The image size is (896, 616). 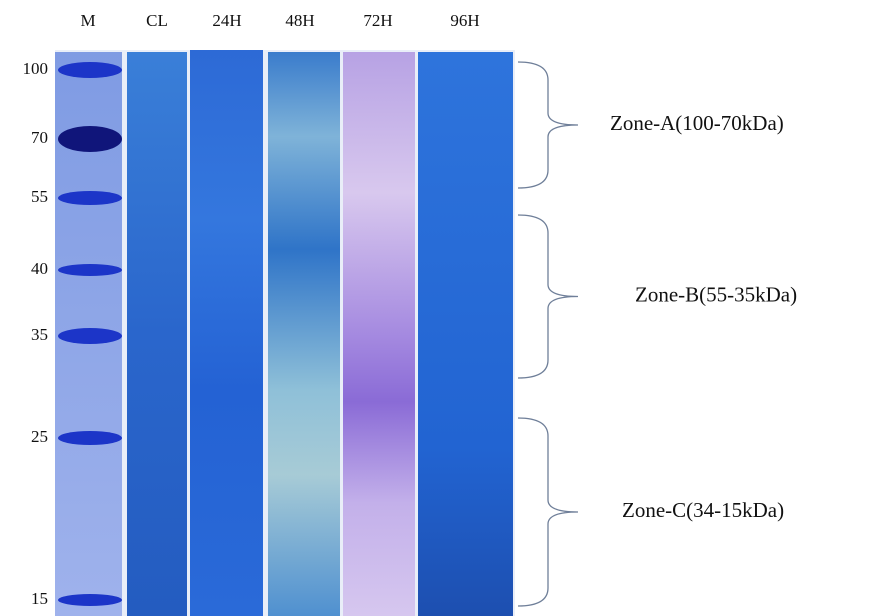 What do you see at coordinates (157, 20) in the screenshot?
I see `lane-label: CL` at bounding box center [157, 20].